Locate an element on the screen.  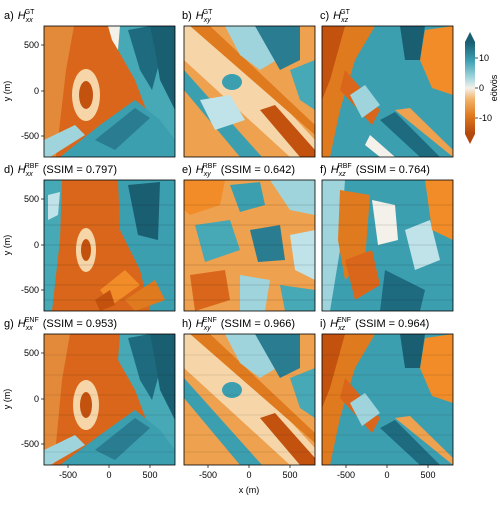
panel-g-scan-lines is located at coordinates (109, 403).